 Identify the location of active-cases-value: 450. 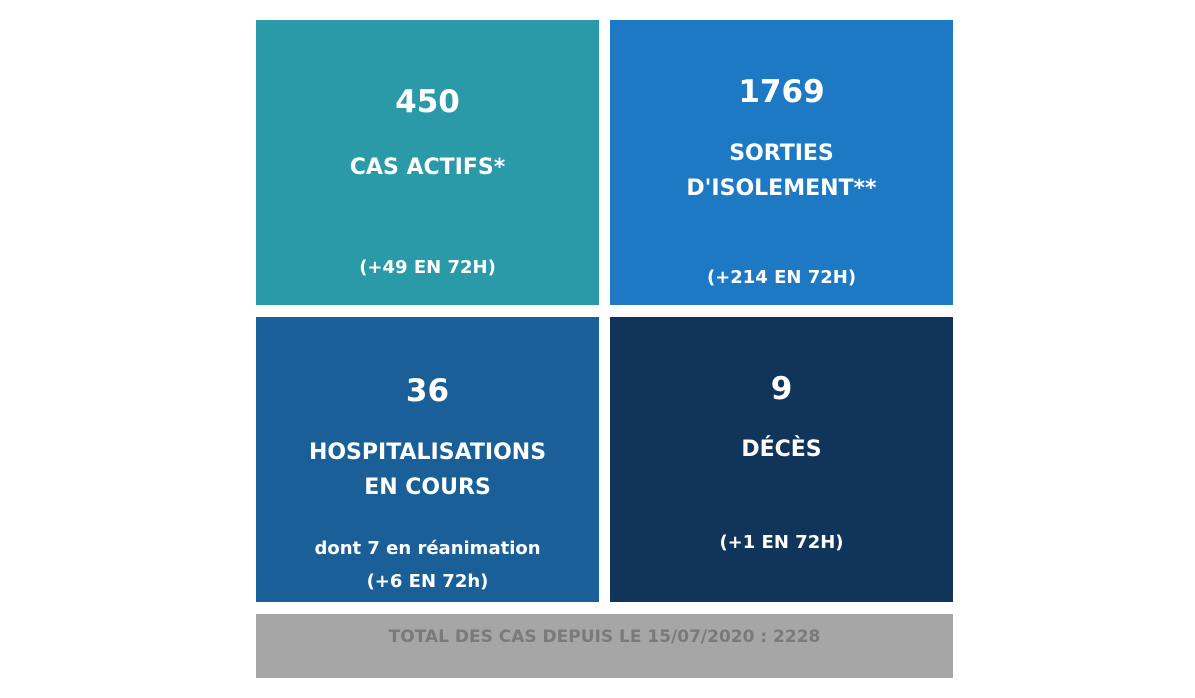
(427, 102).